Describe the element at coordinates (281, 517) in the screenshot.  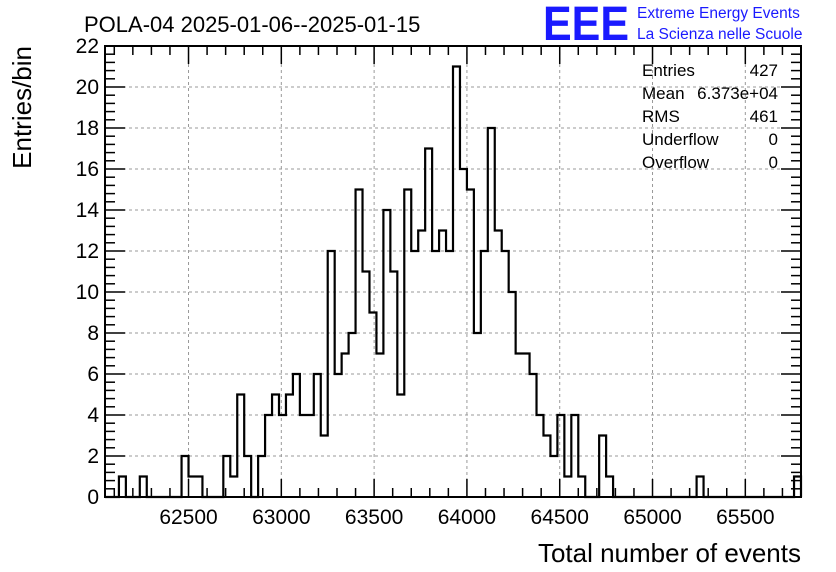
I see `x-tick-label: 63000` at that location.